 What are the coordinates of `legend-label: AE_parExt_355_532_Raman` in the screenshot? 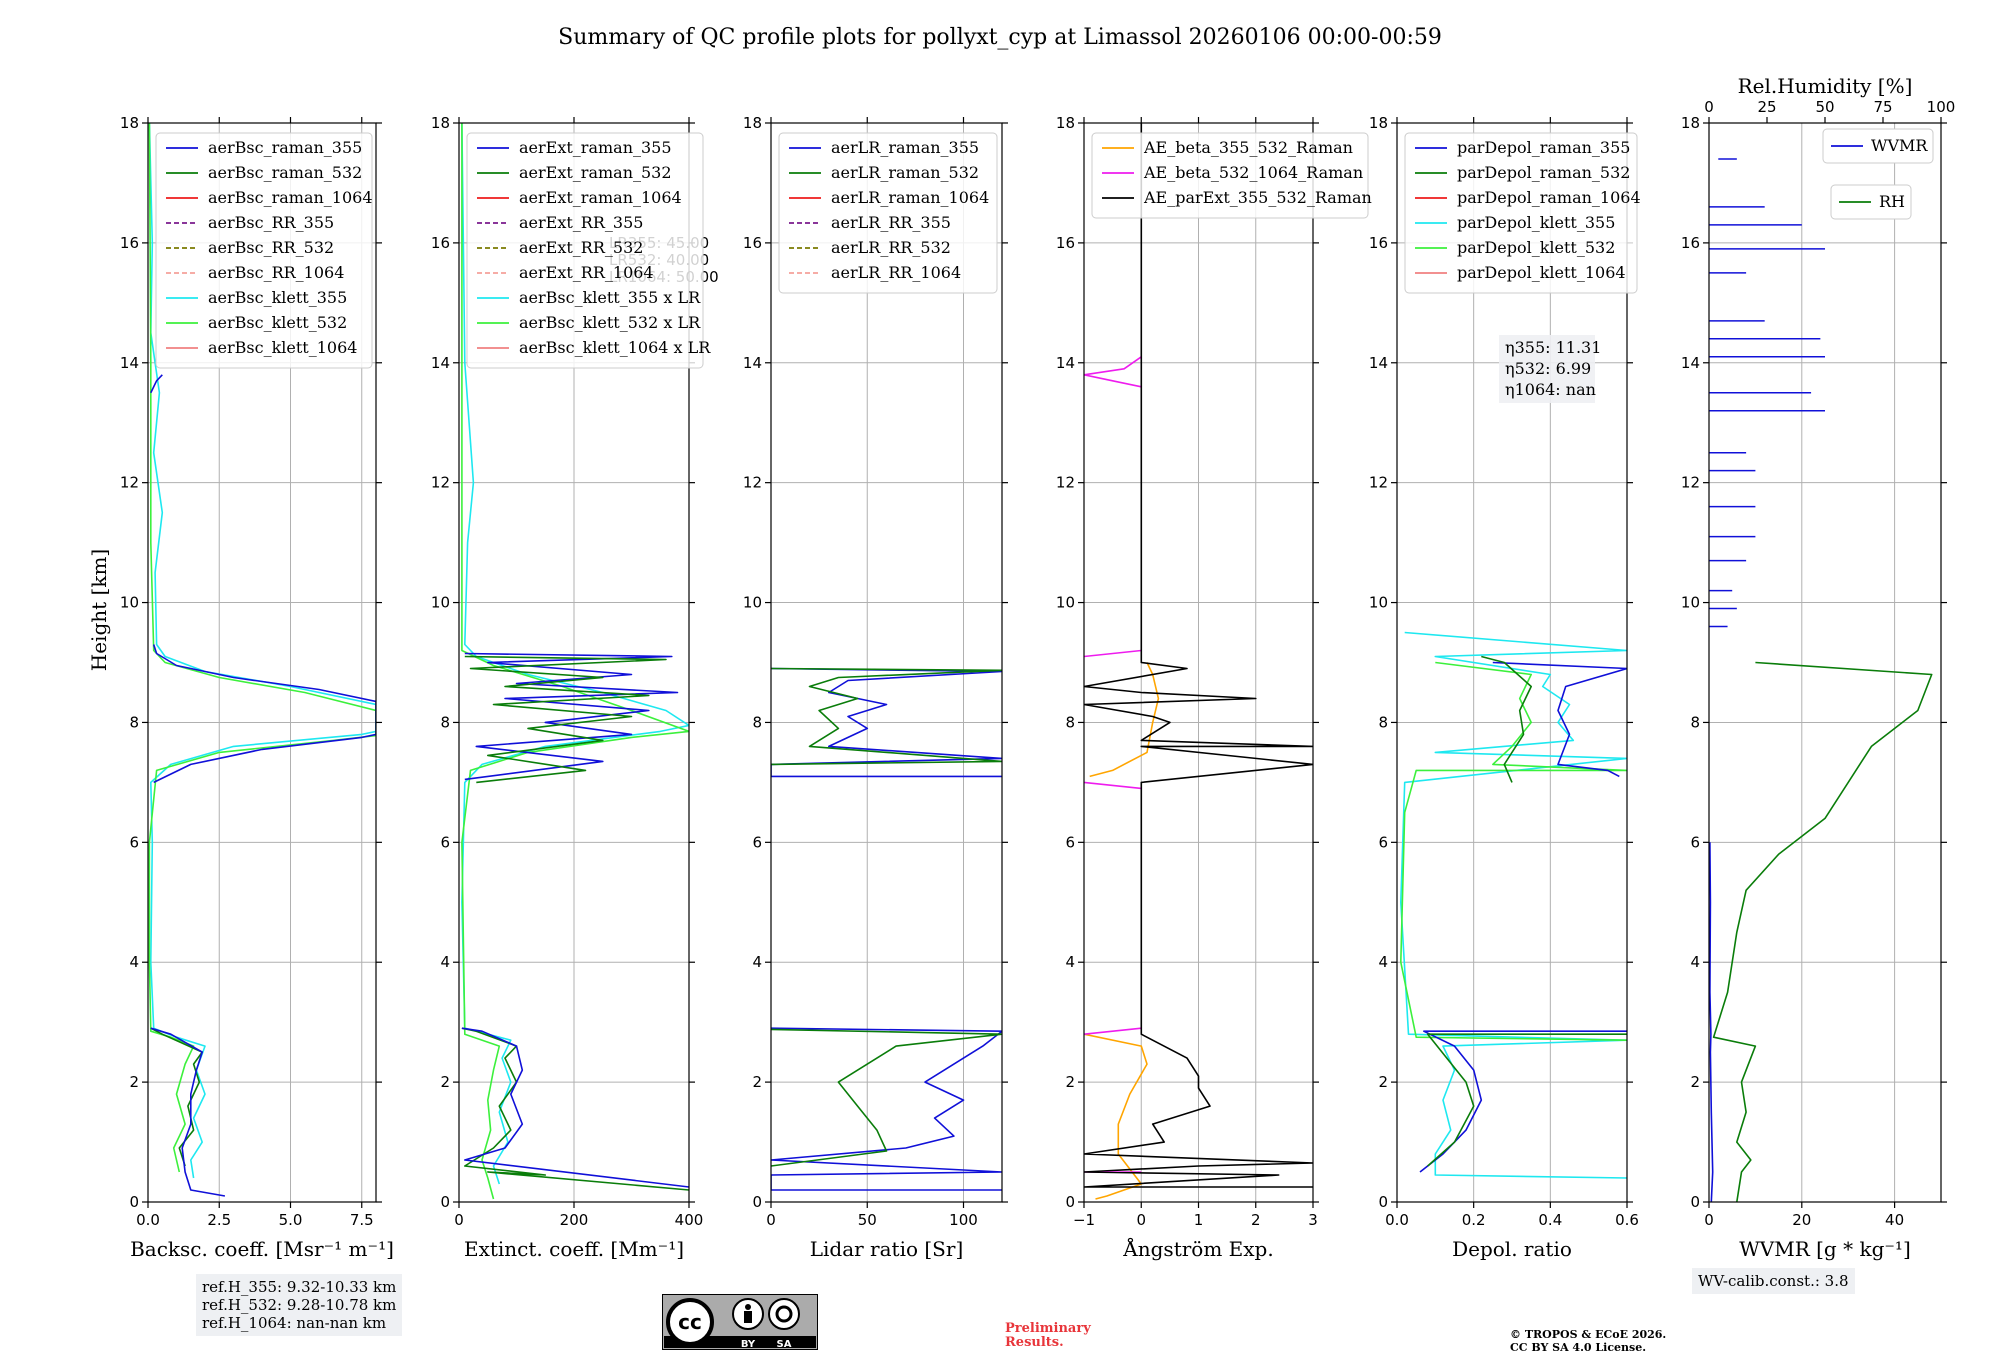 It's located at (1257, 197).